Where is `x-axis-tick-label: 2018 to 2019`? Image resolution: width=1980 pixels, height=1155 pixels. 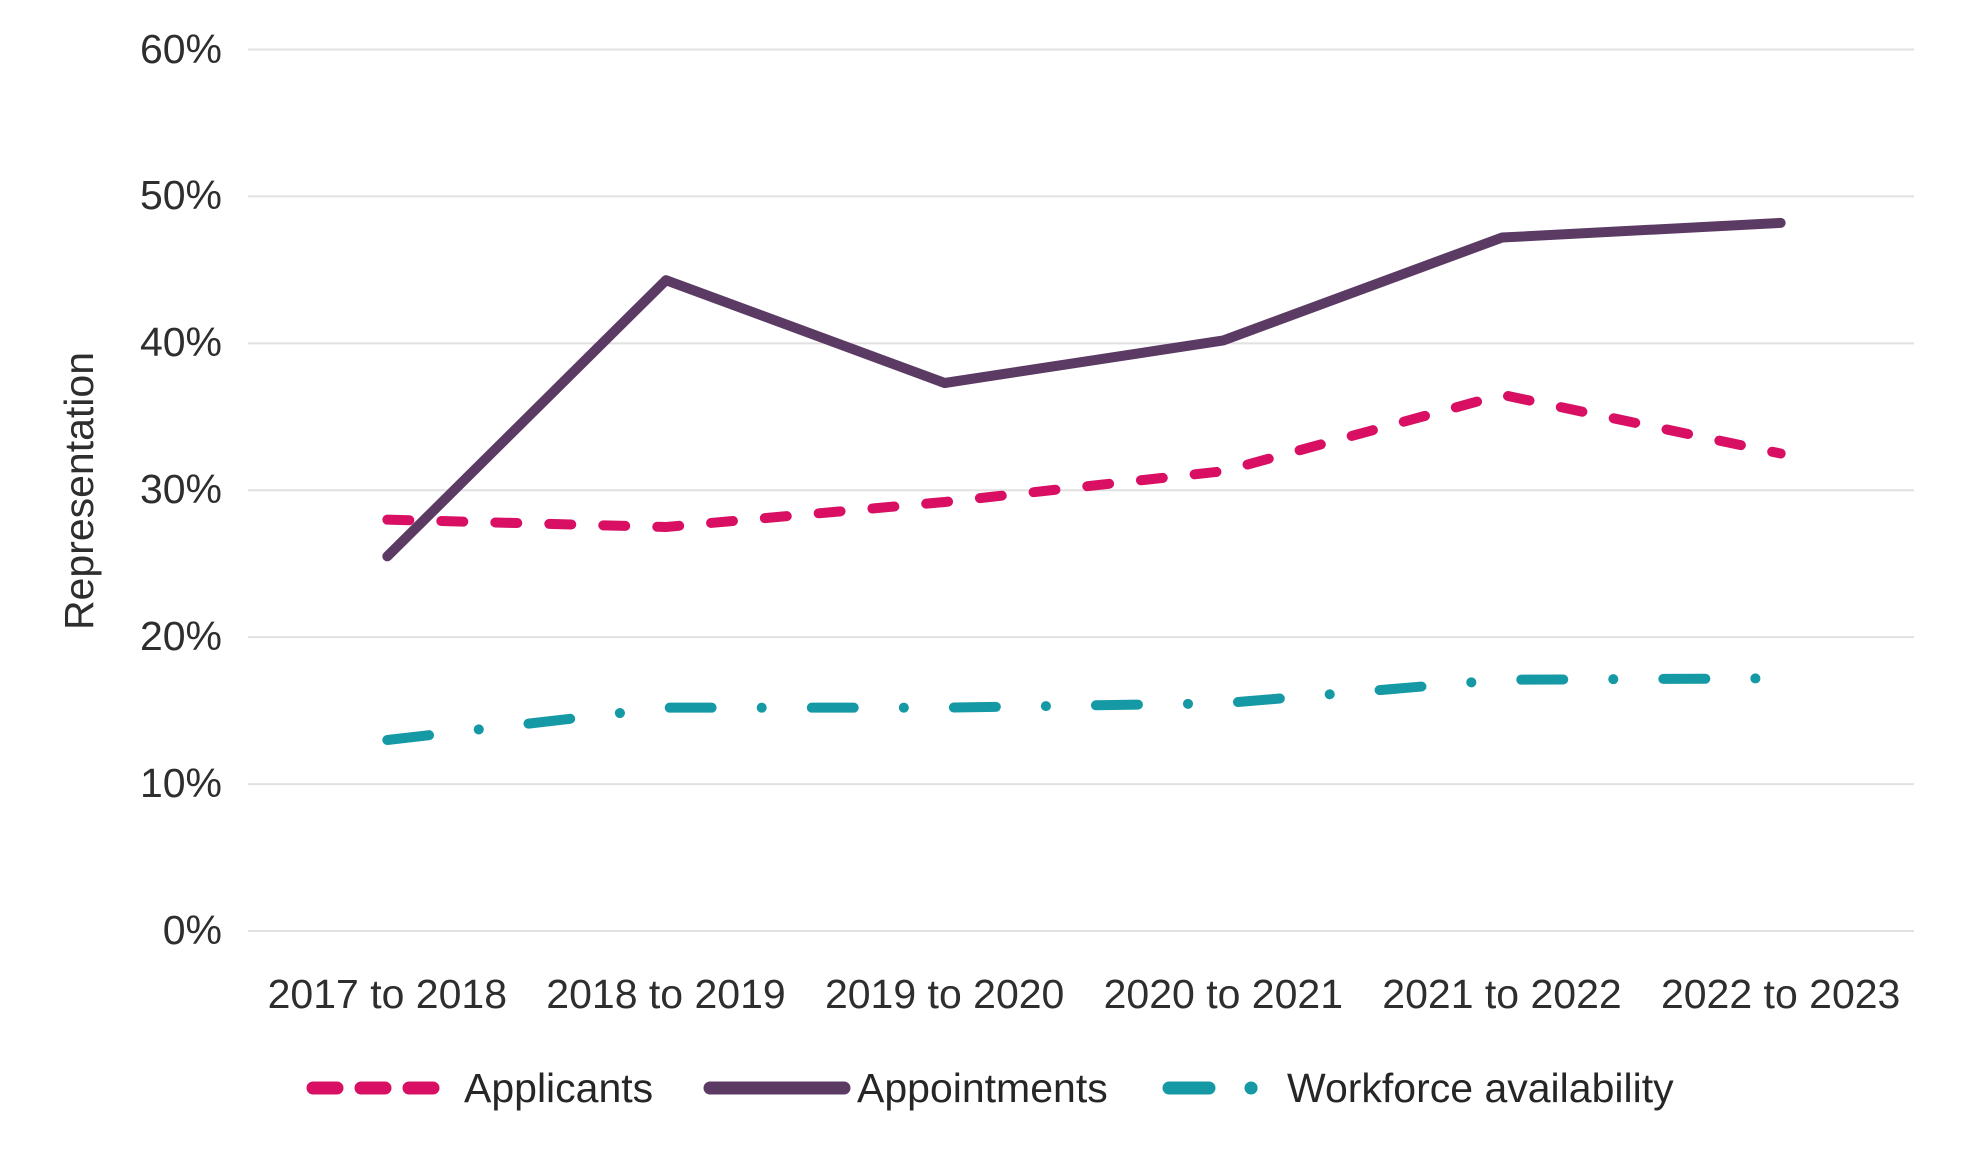 x-axis-tick-label: 2018 to 2019 is located at coordinates (666, 994).